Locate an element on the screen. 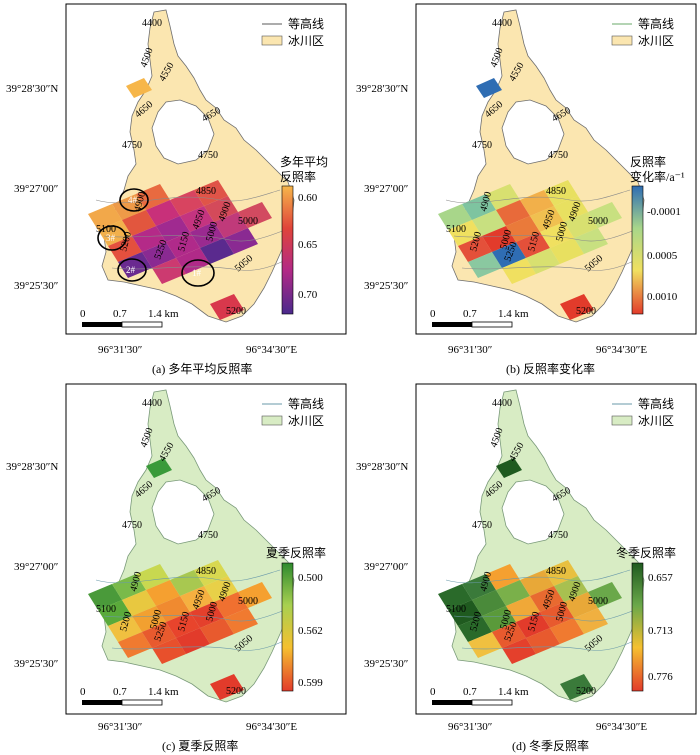 This screenshot has height=755, width=700. colorbar-tick: 0.500 is located at coordinates (310, 578).